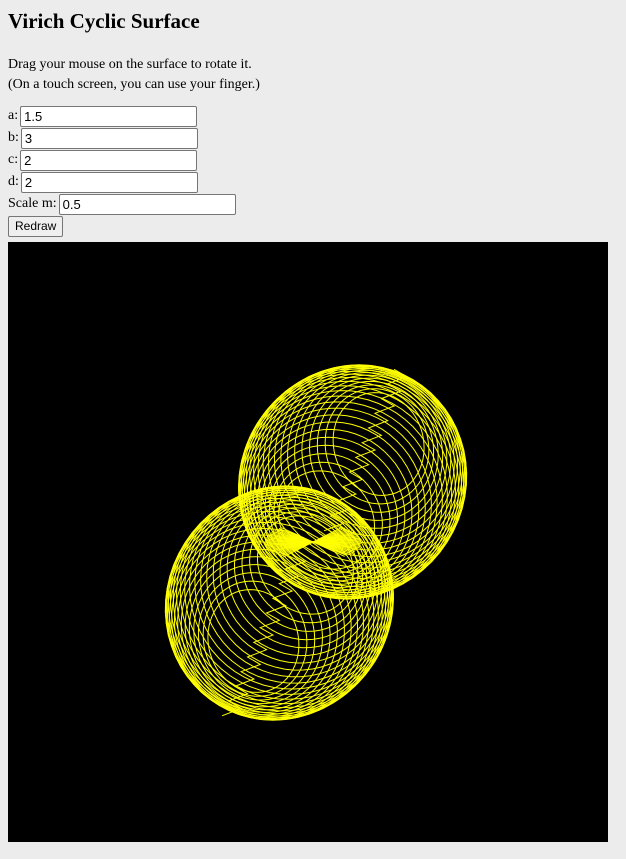 Image resolution: width=626 pixels, height=859 pixels. What do you see at coordinates (13, 115) in the screenshot?
I see `param-a-label: a:` at bounding box center [13, 115].